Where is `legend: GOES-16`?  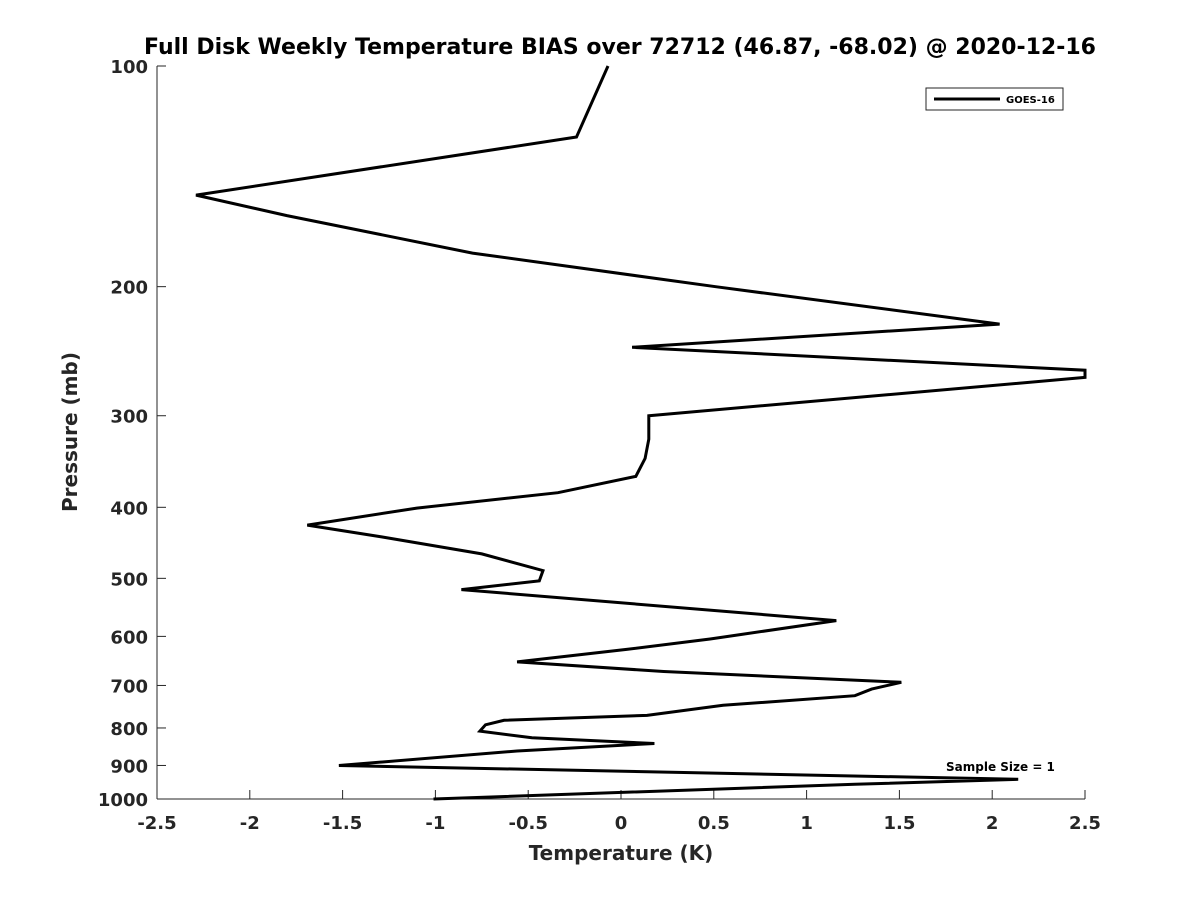 legend: GOES-16 is located at coordinates (994, 99).